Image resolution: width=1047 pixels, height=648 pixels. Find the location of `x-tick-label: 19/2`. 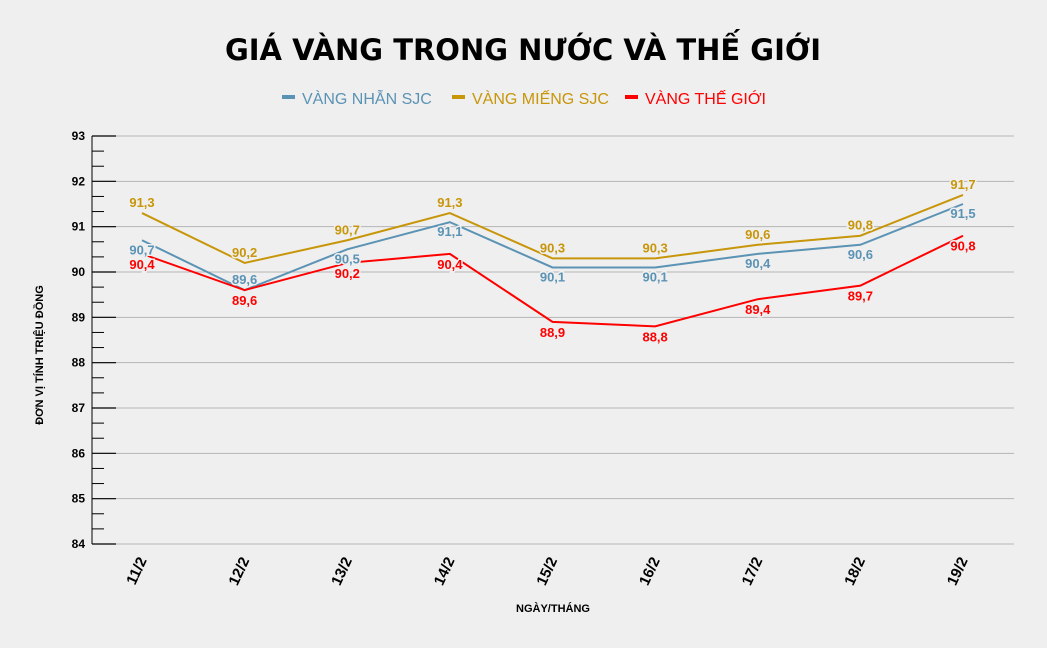

x-tick-label: 19/2 is located at coordinates (958, 572).